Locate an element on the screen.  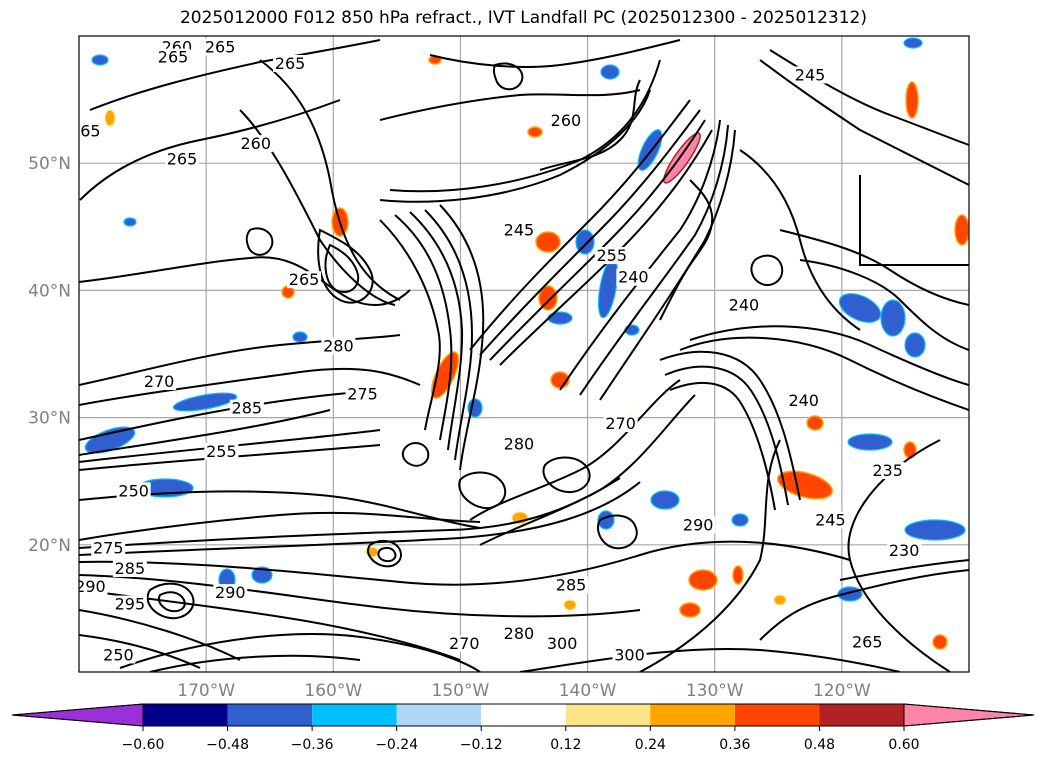
colorbar-tick-label: 0.24 is located at coordinates (650, 745).